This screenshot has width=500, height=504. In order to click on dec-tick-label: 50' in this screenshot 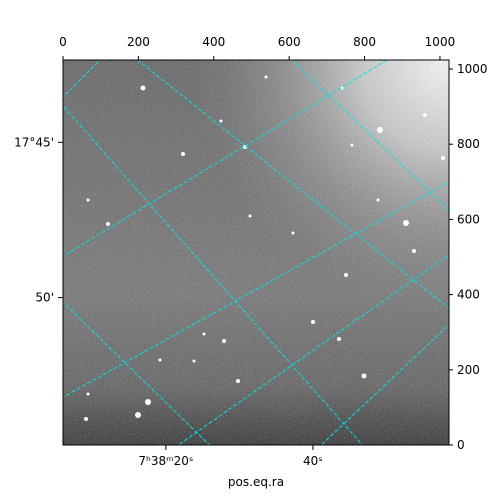, I will do `click(44, 298)`.